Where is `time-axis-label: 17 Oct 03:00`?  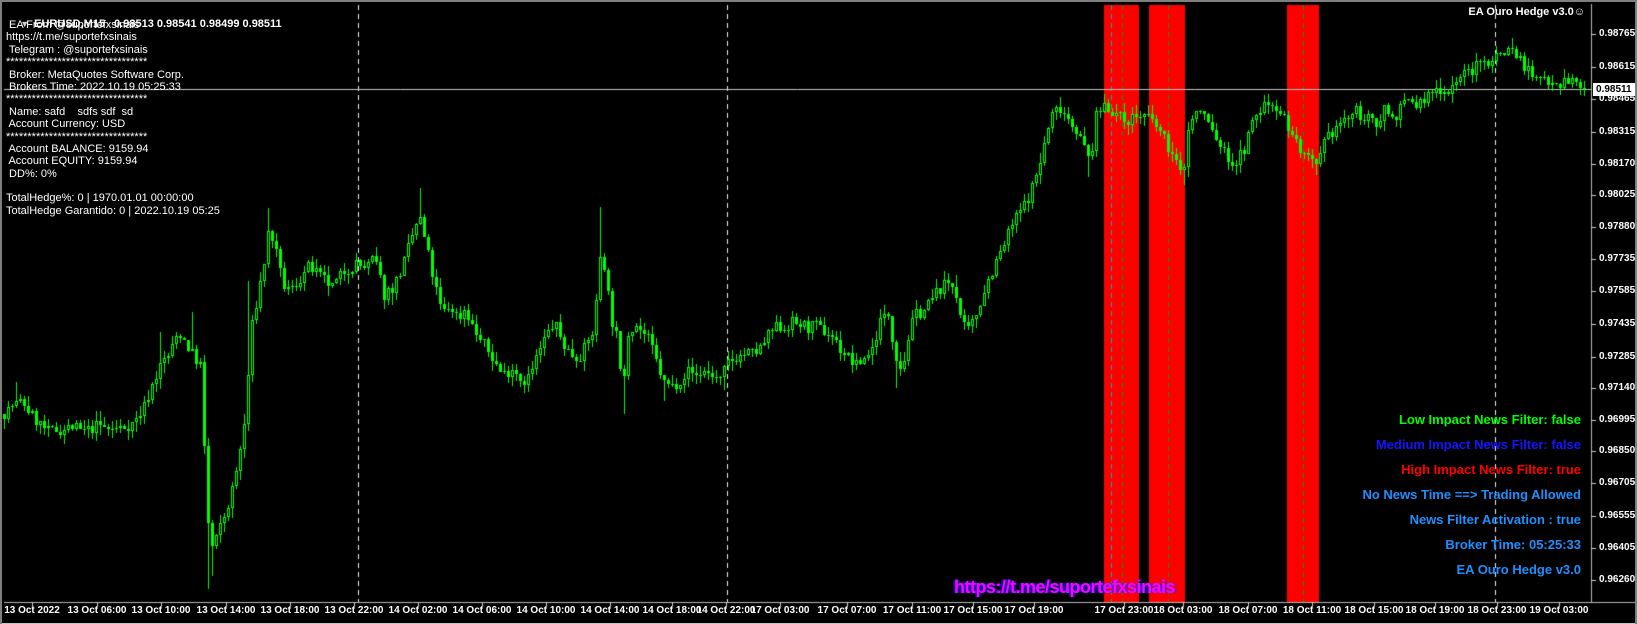
time-axis-label: 17 Oct 03:00 is located at coordinates (780, 610).